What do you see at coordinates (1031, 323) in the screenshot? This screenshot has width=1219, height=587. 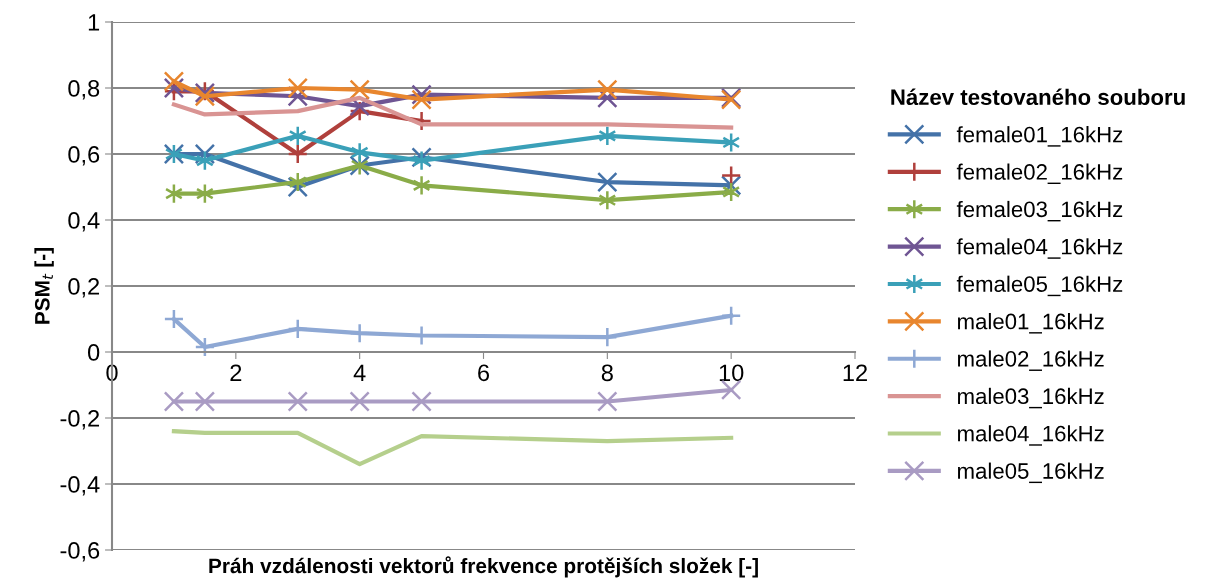 I see `legend-label: male01_16kHz` at bounding box center [1031, 323].